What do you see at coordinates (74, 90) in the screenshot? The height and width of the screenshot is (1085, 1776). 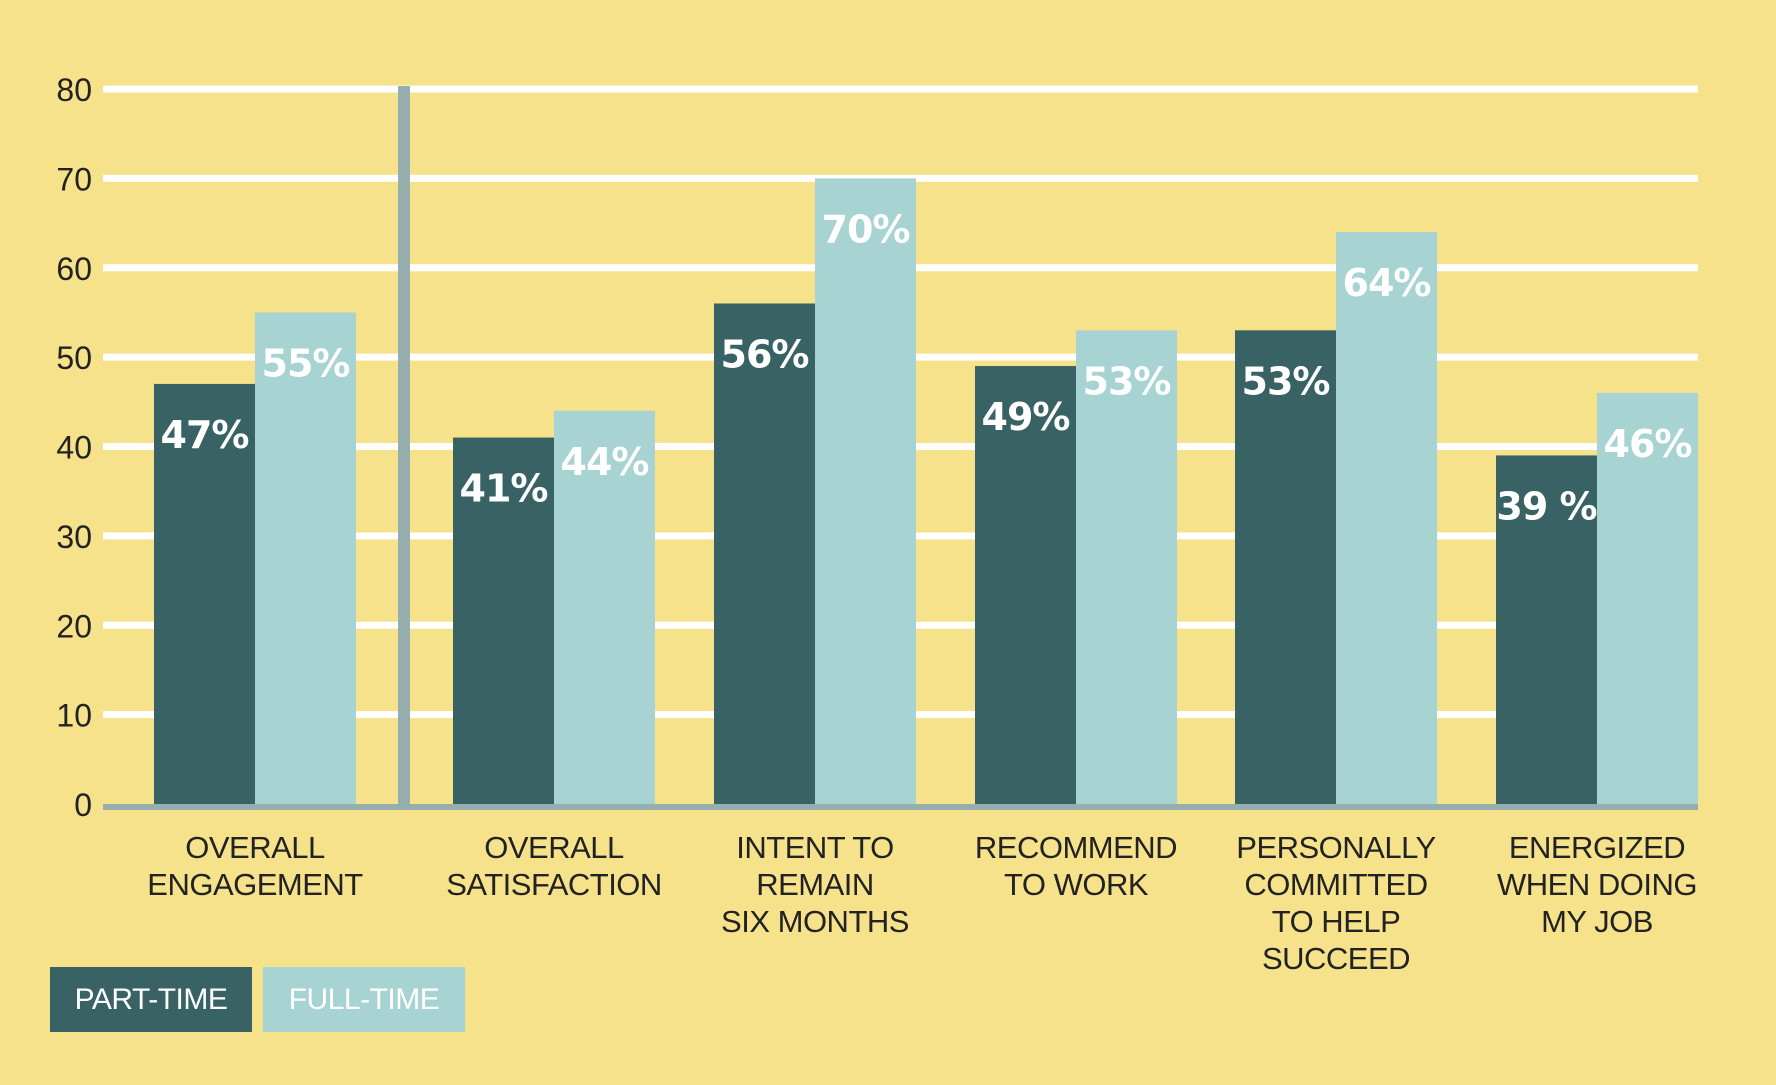 I see `y-tick-label: 80` at bounding box center [74, 90].